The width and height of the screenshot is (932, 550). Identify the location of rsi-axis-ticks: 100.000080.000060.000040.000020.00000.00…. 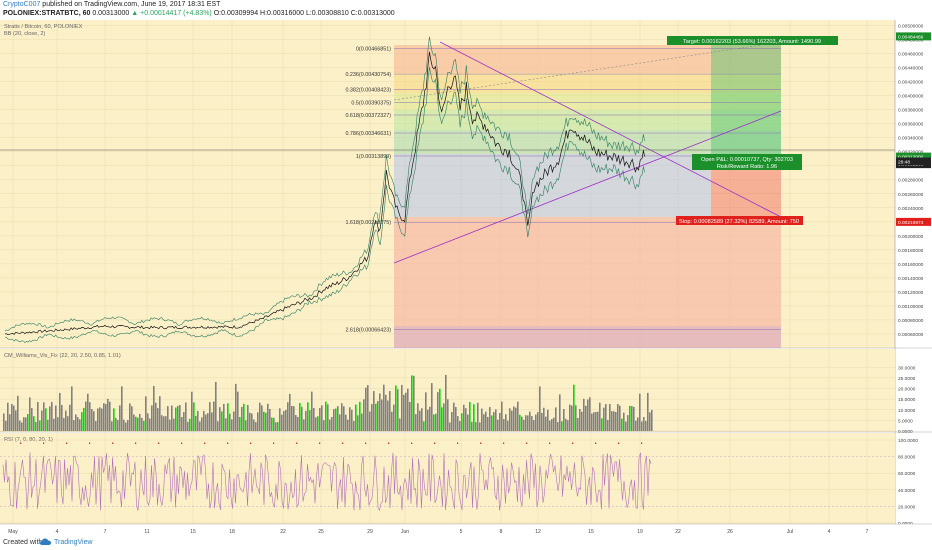
(908, 482).